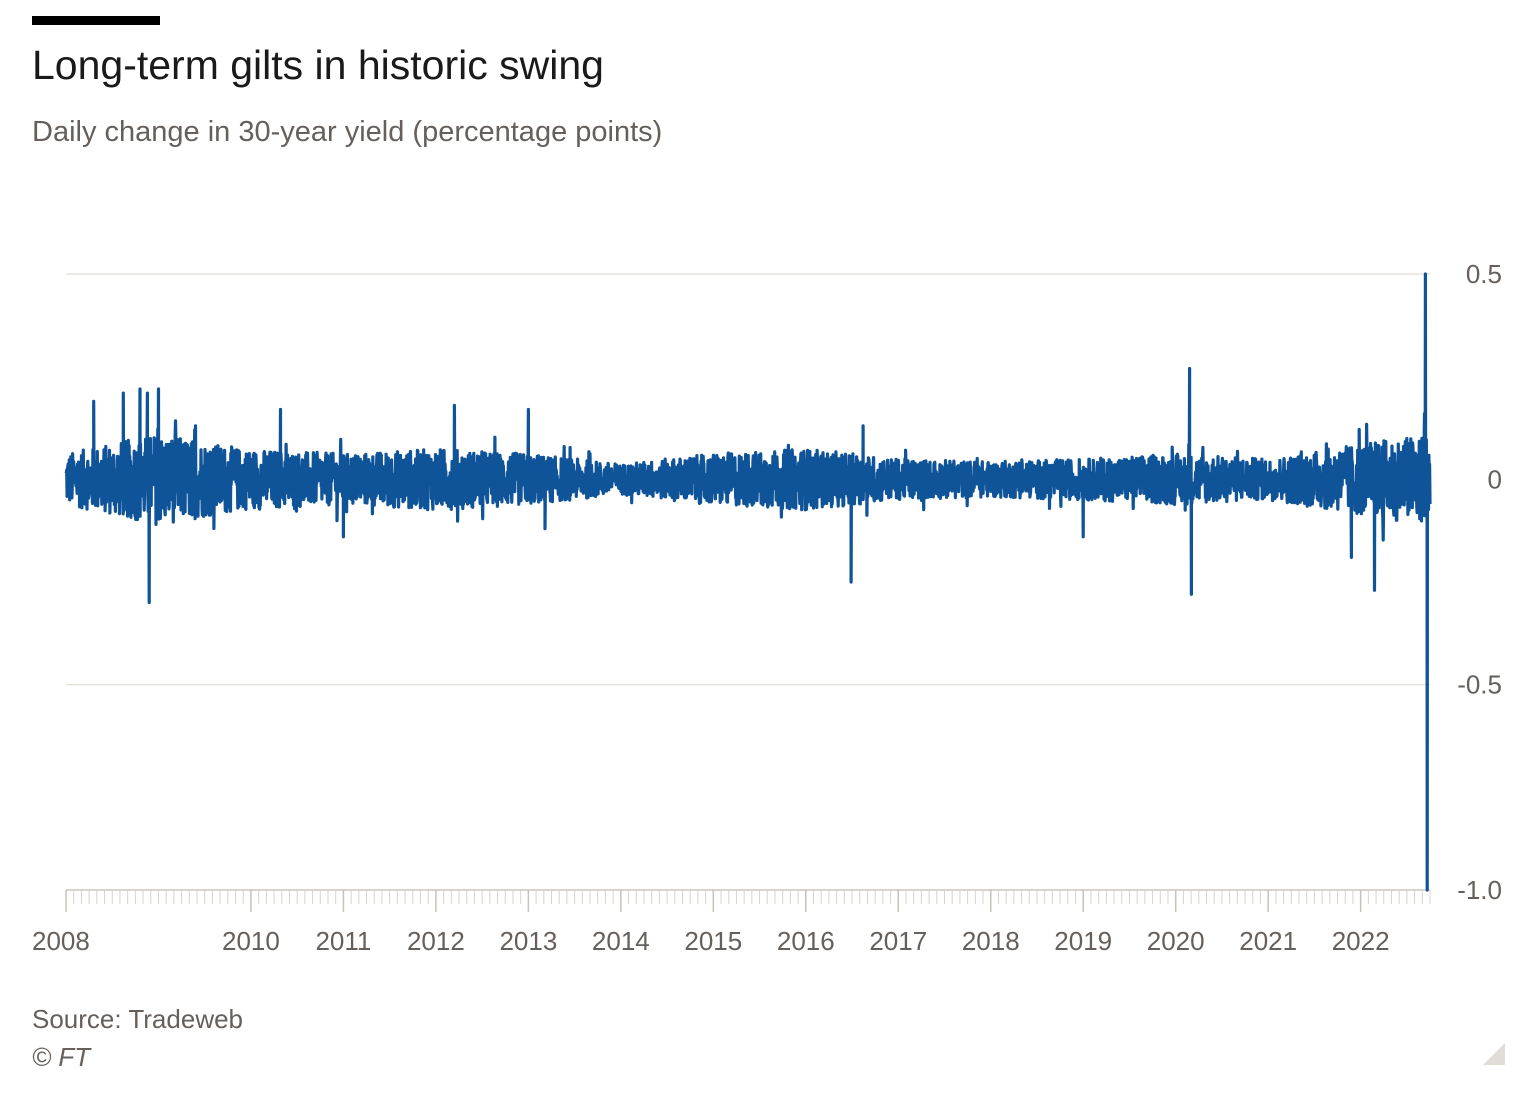 This screenshot has width=1527, height=1101. I want to click on x-tick-label: 2010, so click(251, 941).